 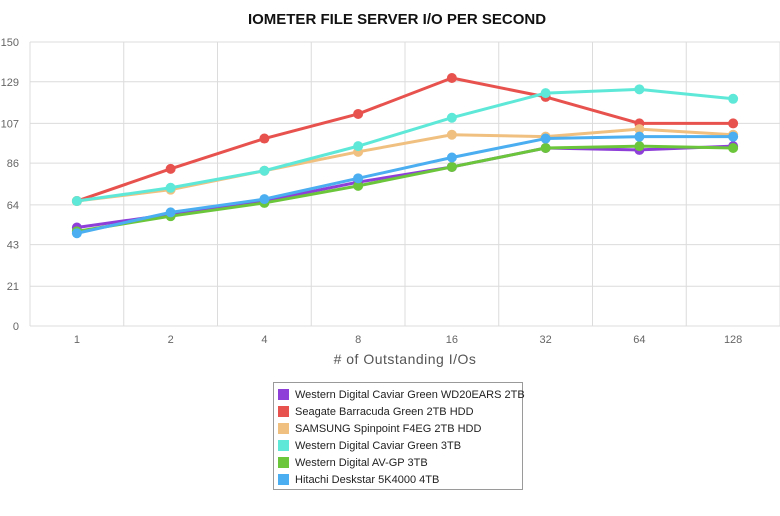 What do you see at coordinates (10, 83) in the screenshot?
I see `y-tick-label-6: 129` at bounding box center [10, 83].